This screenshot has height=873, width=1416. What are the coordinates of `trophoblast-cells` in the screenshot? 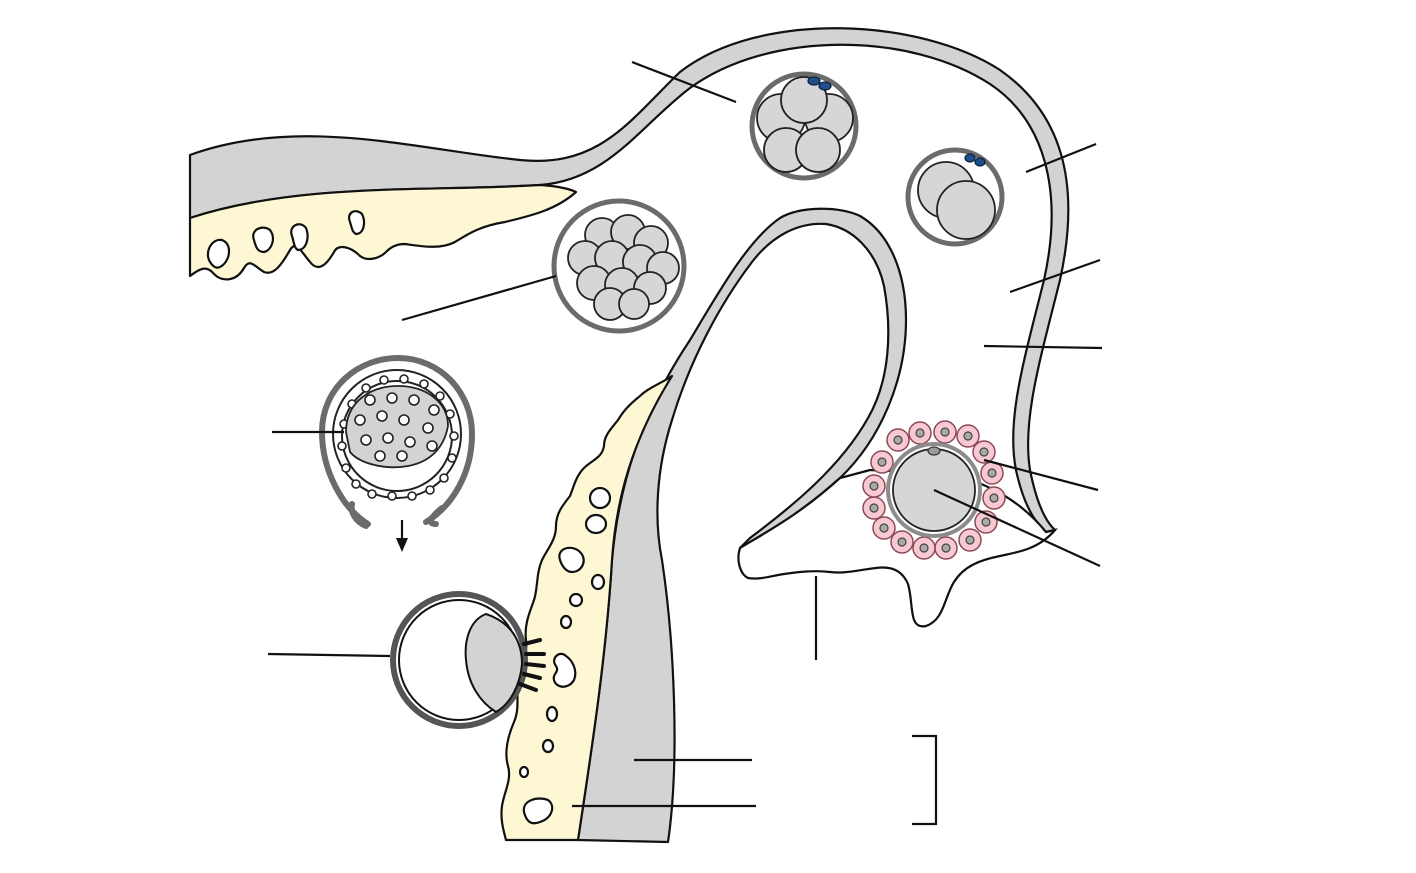 It's located at (398, 437).